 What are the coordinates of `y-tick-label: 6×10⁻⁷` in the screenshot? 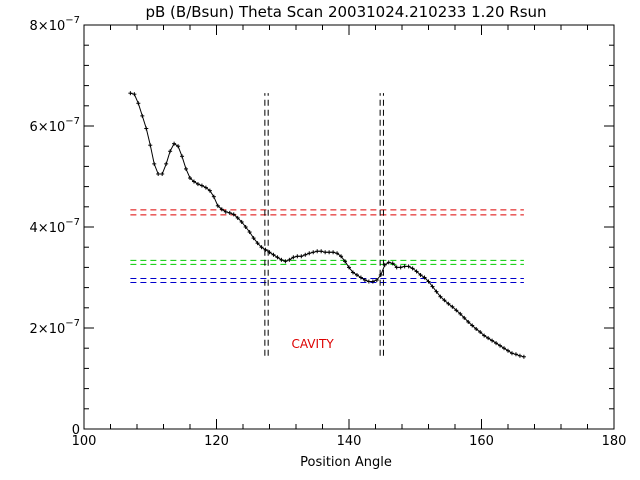 It's located at (55, 125).